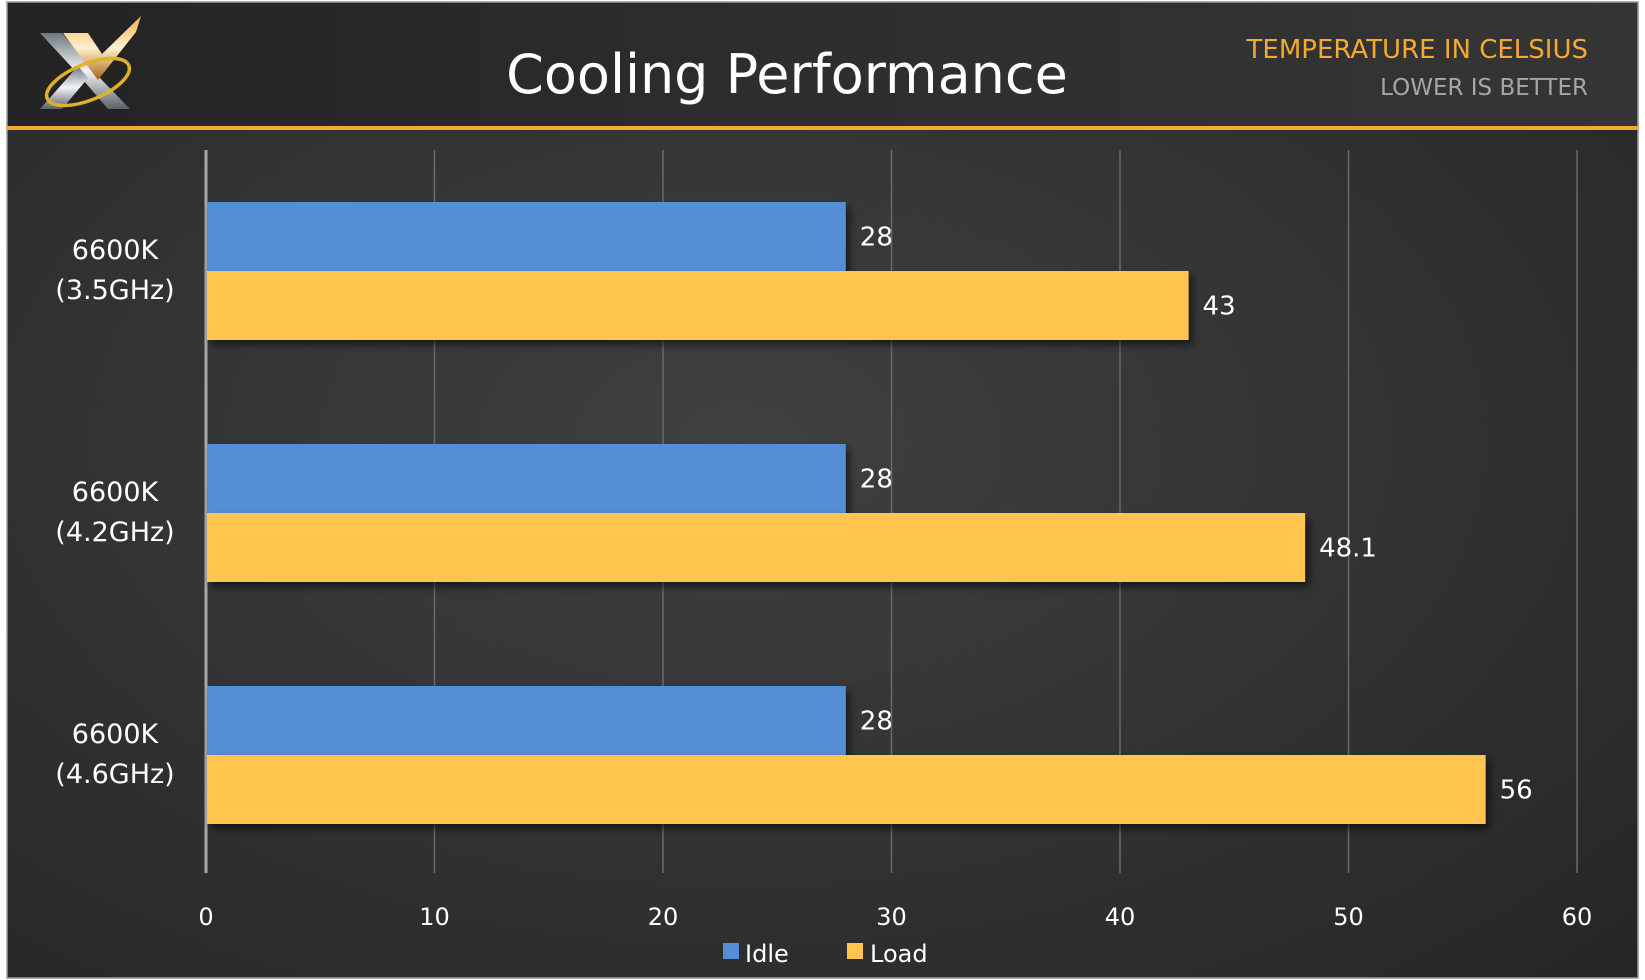  Describe the element at coordinates (663, 917) in the screenshot. I see `x-tick-label: 20` at that location.